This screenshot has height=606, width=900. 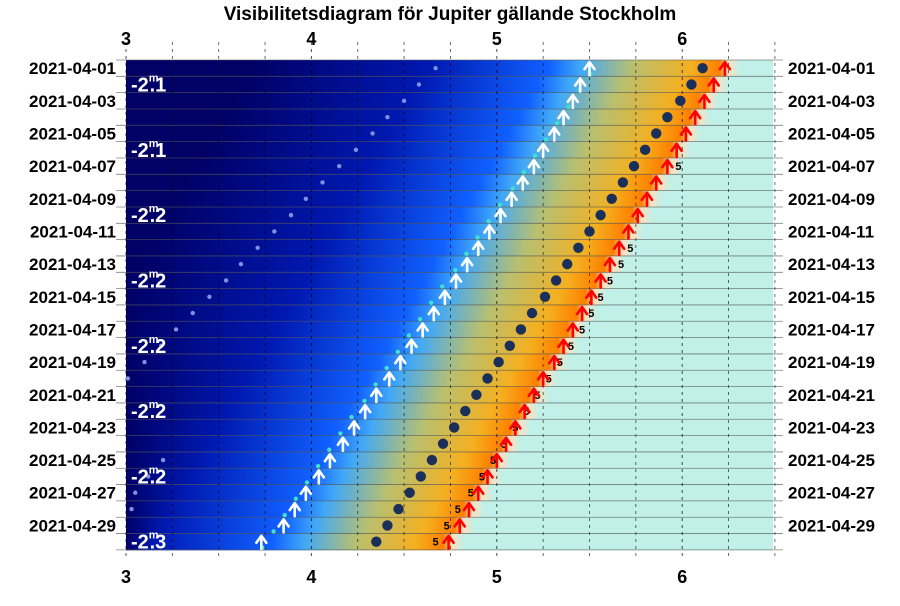 What do you see at coordinates (831, 68) in the screenshot?
I see `date-label: 2021-04-01` at bounding box center [831, 68].